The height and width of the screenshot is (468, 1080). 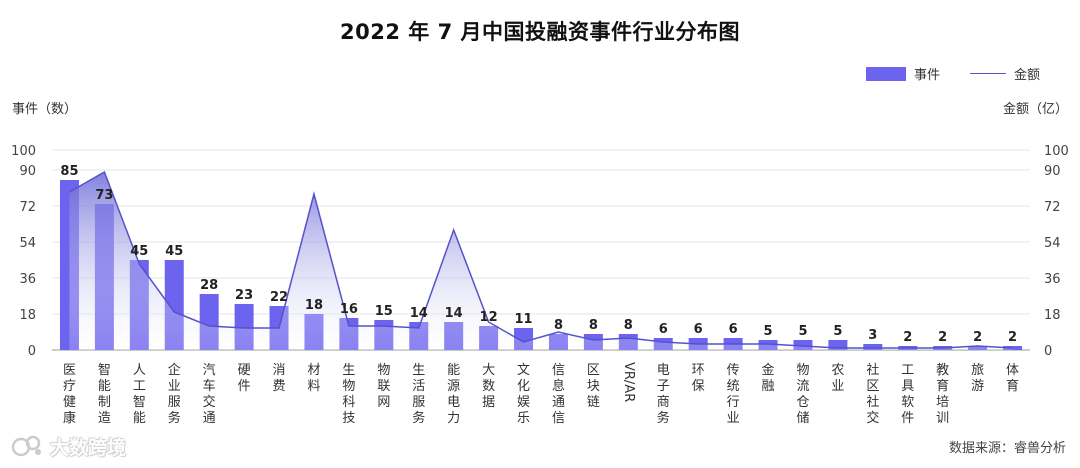 I want to click on y-left-tick-label: 72, so click(x=27, y=207).